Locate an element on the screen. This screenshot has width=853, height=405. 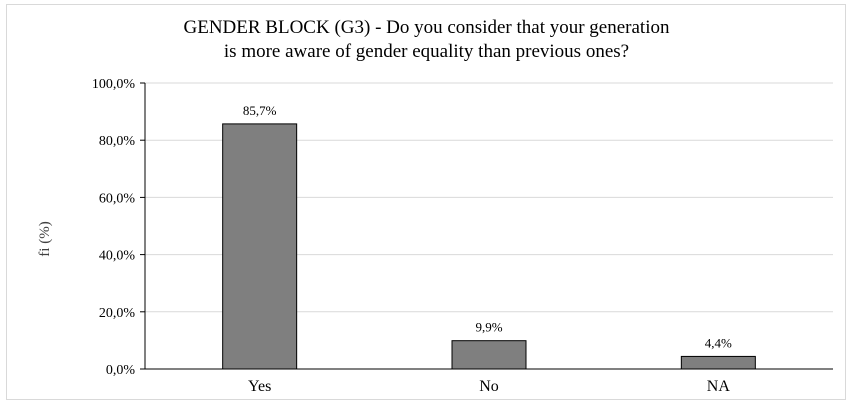
bar-value-label: 9,9% is located at coordinates (488, 327).